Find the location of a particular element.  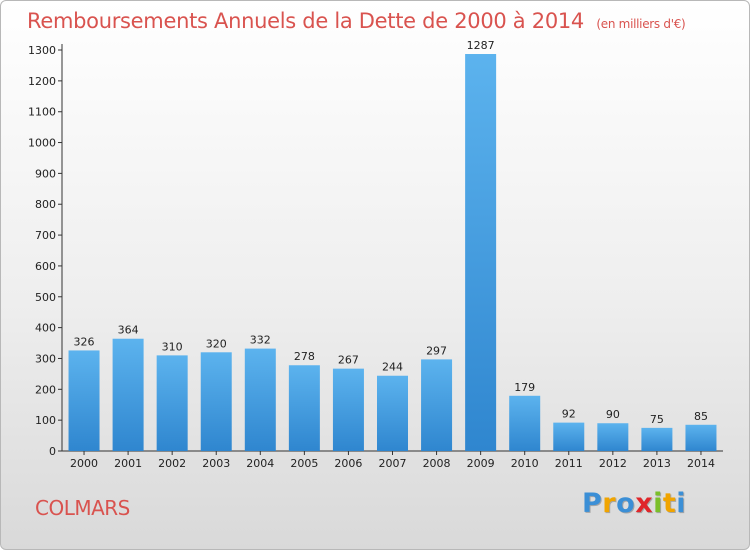

bar-2000 is located at coordinates (84, 400).